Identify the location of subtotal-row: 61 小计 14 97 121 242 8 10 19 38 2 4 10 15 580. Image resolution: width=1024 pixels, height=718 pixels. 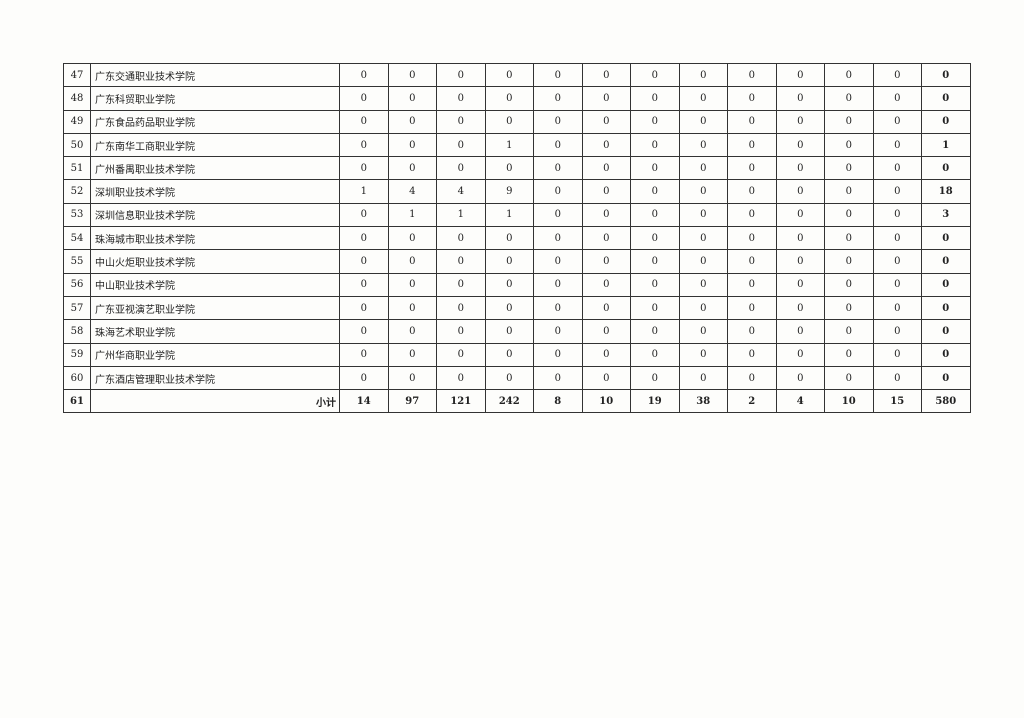
(517, 401).